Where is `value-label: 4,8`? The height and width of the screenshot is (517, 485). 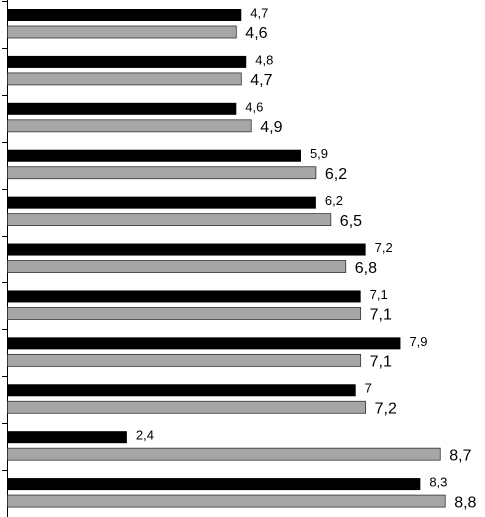 value-label: 4,8 is located at coordinates (264, 59).